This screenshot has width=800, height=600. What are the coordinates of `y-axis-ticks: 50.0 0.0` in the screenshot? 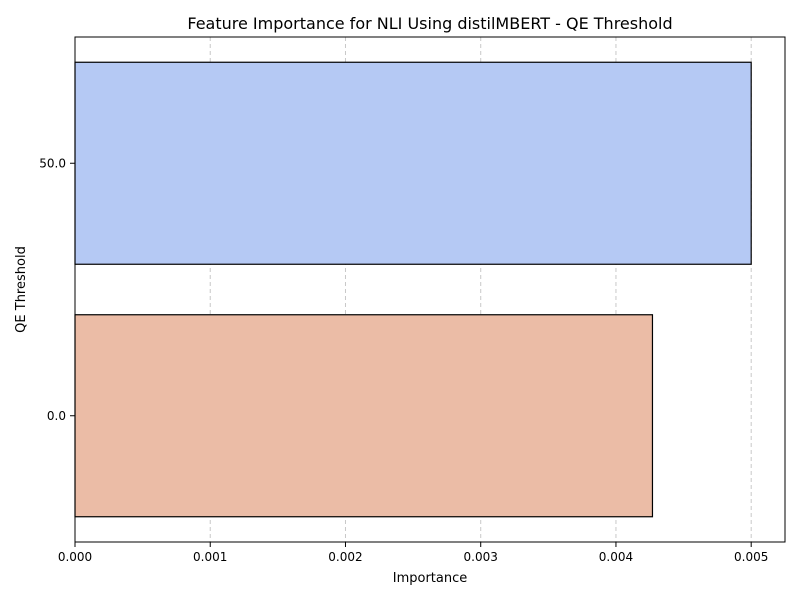 It's located at (57, 289).